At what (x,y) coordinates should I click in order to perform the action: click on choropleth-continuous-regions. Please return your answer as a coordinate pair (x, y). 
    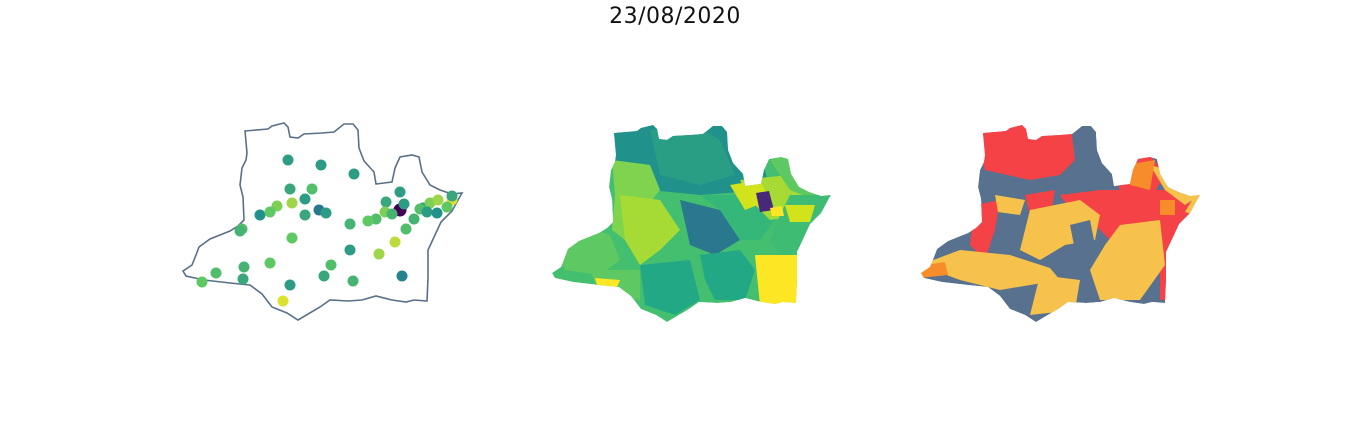
    Looking at the image, I should click on (691, 223).